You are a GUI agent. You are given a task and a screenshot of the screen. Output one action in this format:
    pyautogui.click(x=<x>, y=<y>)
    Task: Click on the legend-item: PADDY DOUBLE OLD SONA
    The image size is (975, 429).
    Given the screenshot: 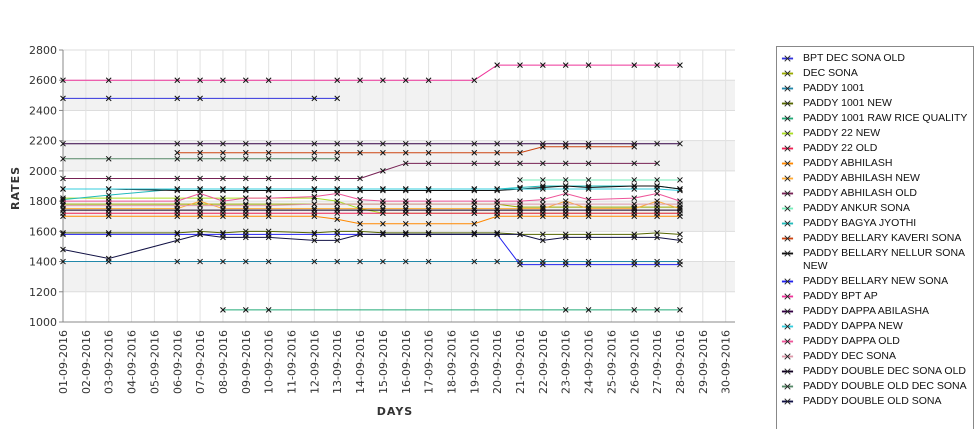 What is the action you would take?
    pyautogui.click(x=875, y=401)
    